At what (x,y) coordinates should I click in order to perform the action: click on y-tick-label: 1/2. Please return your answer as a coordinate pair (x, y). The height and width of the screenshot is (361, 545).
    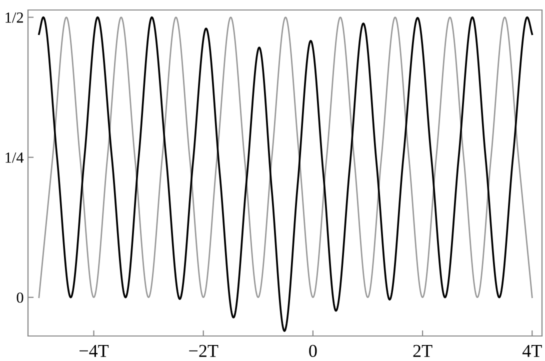
    Looking at the image, I should click on (14, 17).